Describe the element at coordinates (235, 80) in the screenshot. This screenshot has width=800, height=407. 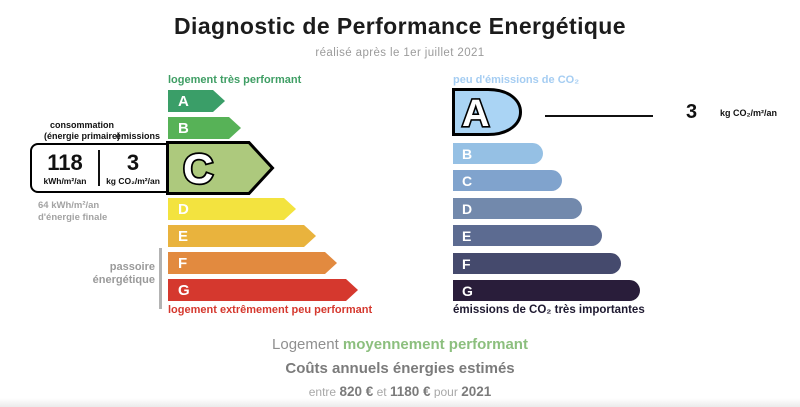
I see `energy-top-label: logement très performant` at that location.